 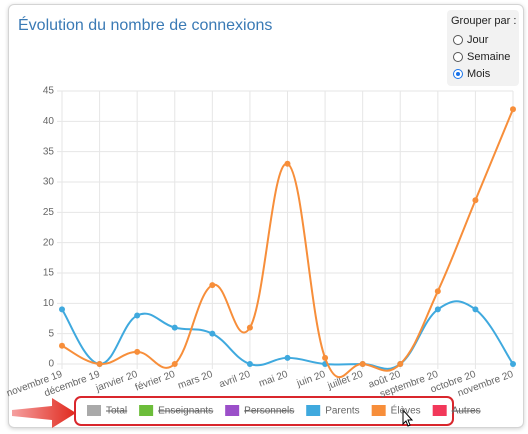 What do you see at coordinates (49, 242) in the screenshot?
I see `y-tick-label: 20` at bounding box center [49, 242].